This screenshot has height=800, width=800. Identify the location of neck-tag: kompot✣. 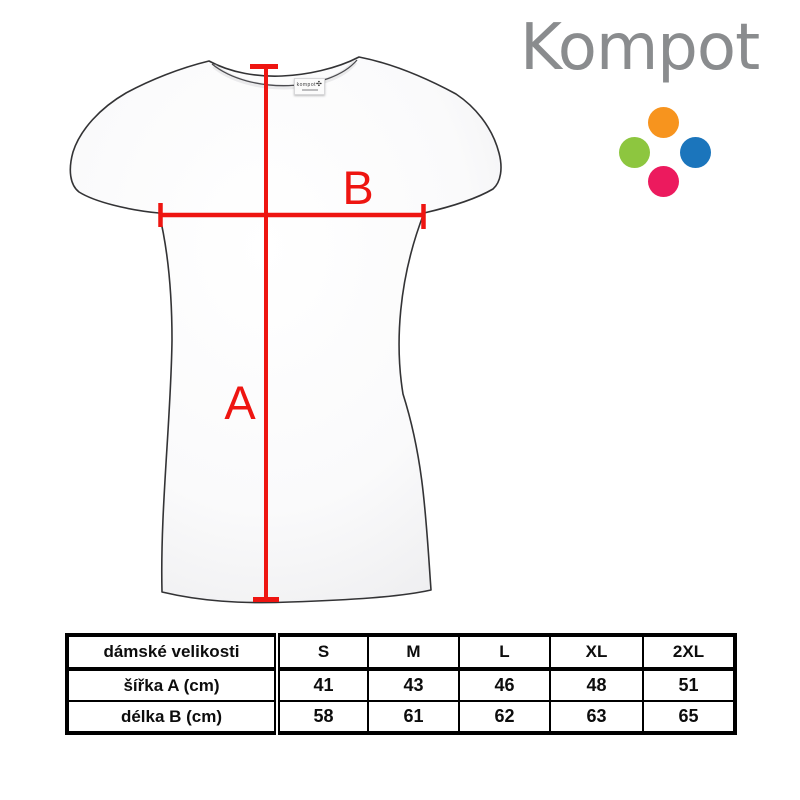
(309, 86).